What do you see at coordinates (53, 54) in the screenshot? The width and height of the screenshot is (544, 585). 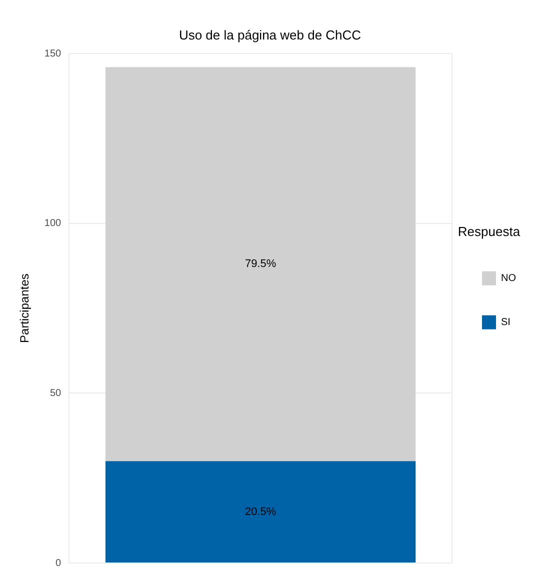 I see `y-tick-label: 150` at bounding box center [53, 54].